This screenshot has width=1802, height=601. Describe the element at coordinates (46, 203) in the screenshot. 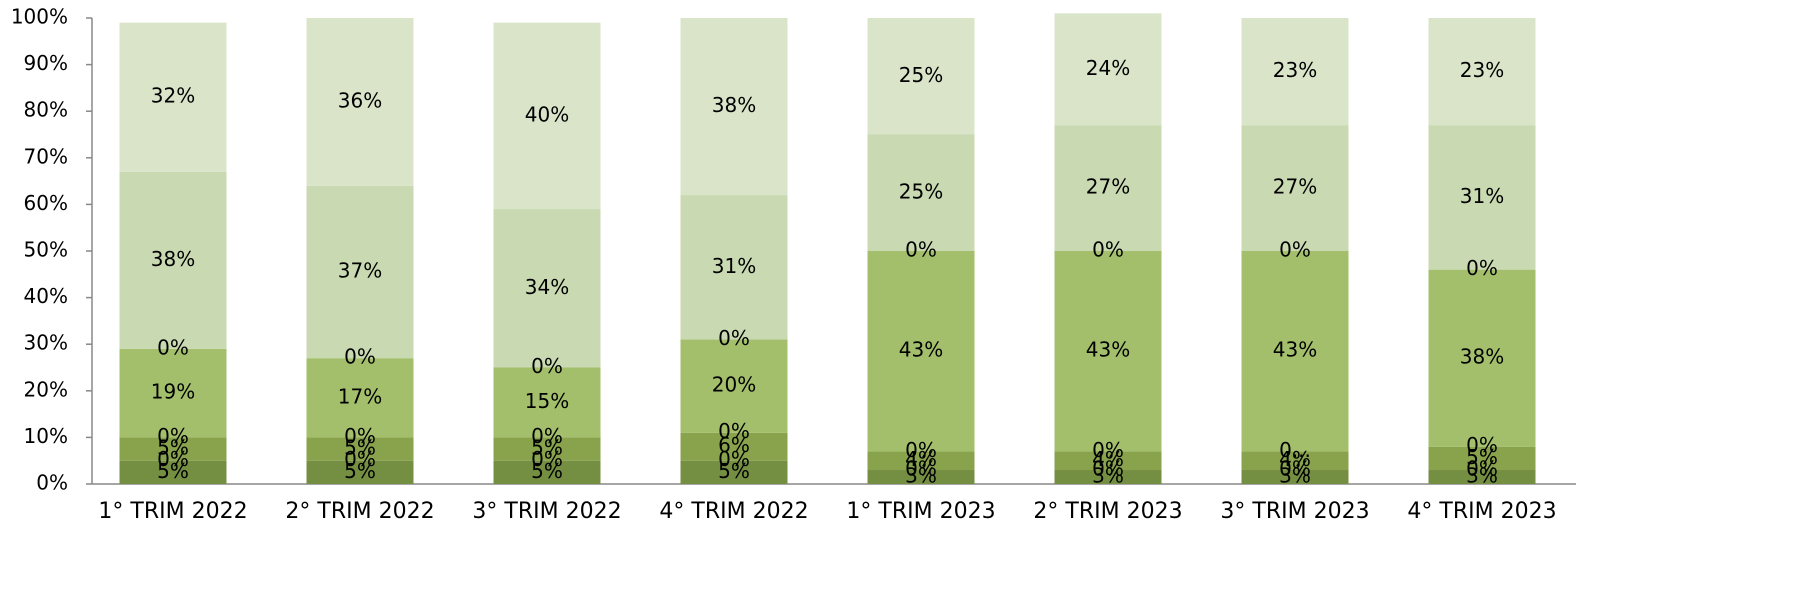

I see `y-tick-label: 60%` at that location.